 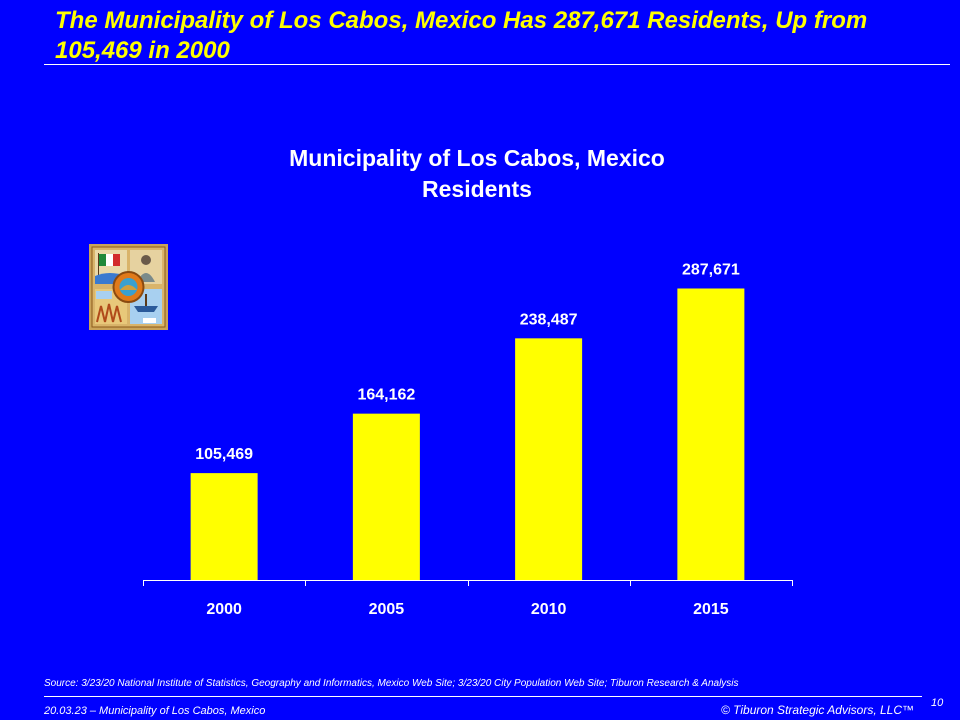 I want to click on chart-title-line-2: Residents, so click(x=477, y=189).